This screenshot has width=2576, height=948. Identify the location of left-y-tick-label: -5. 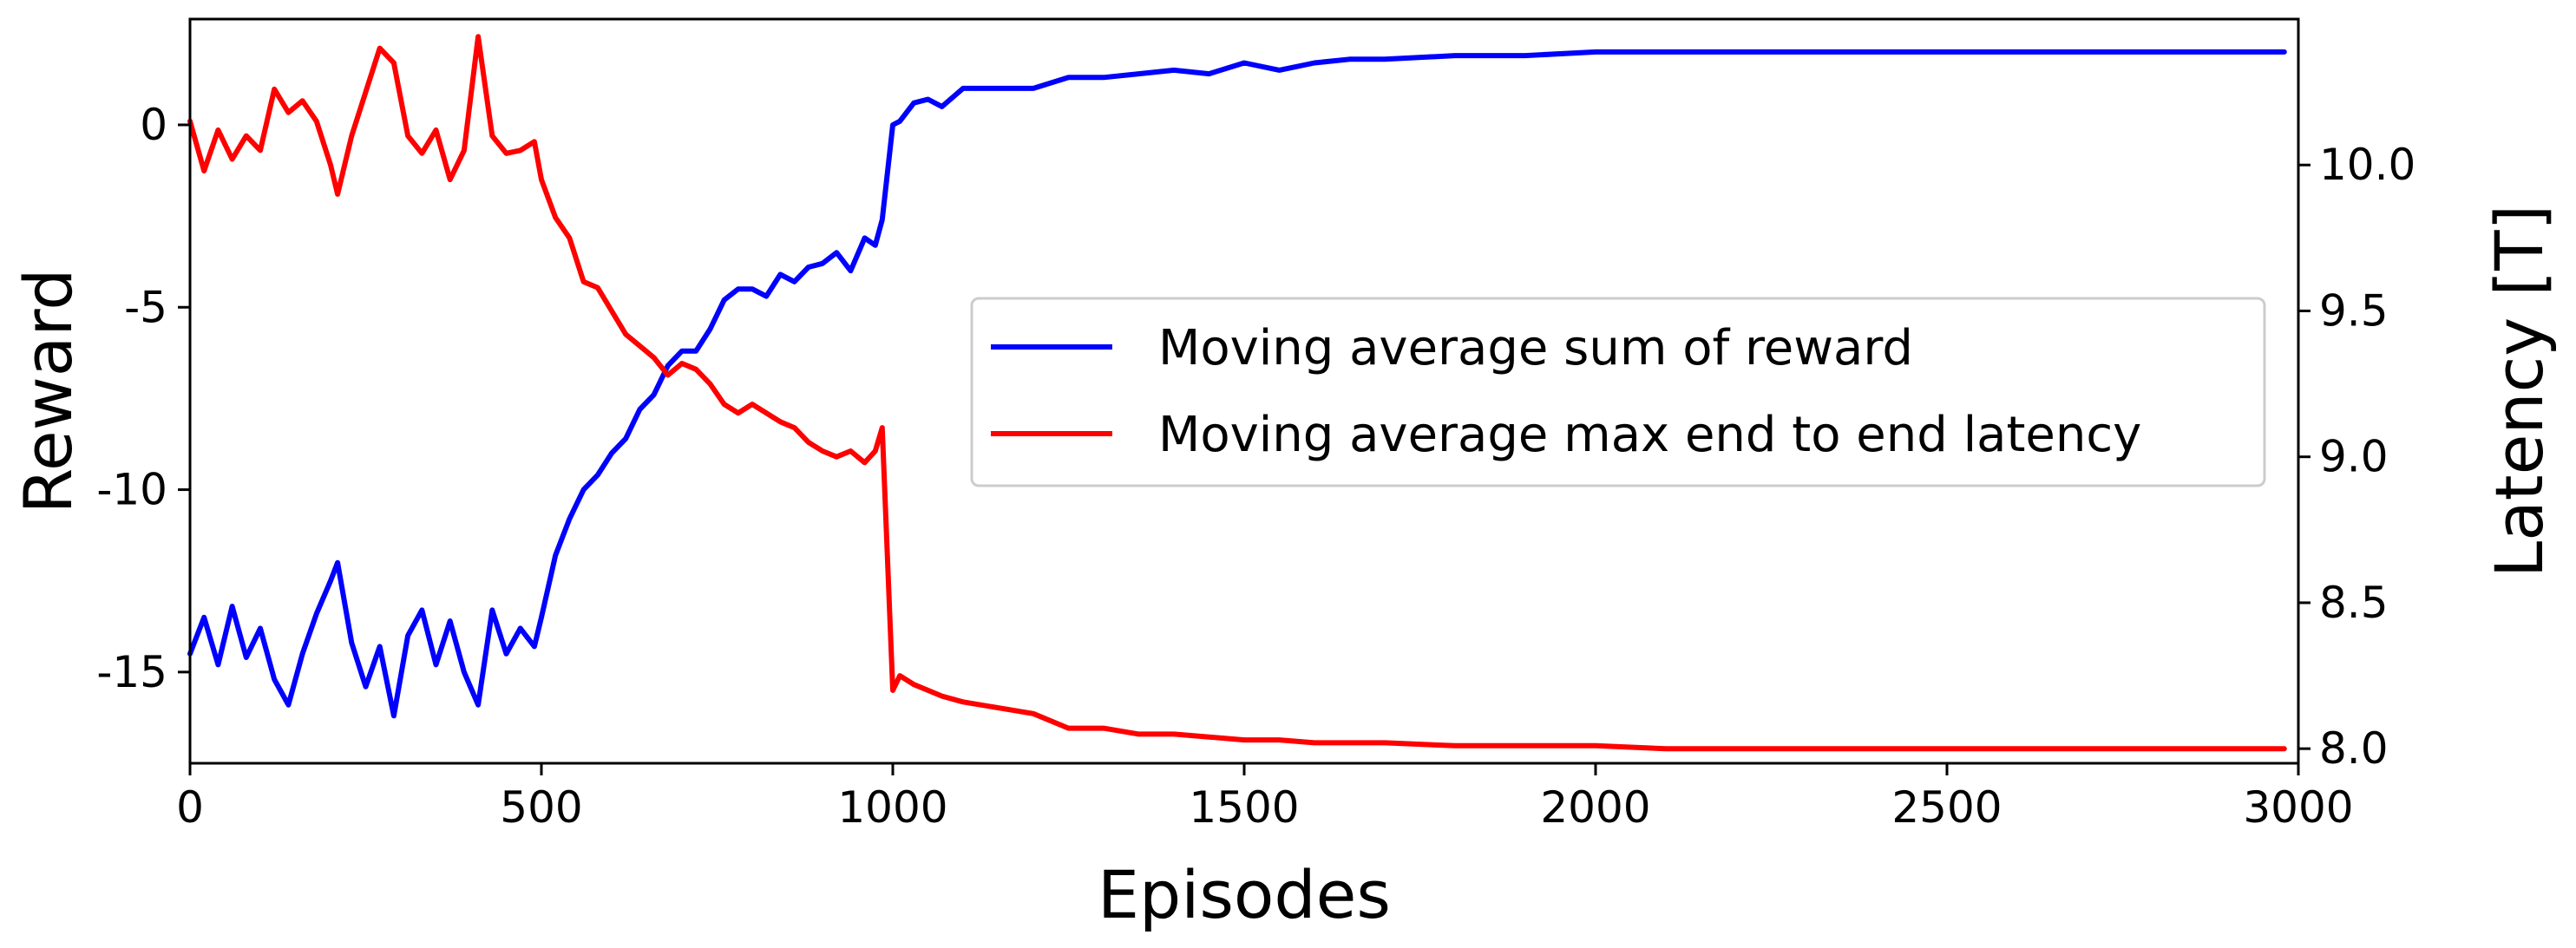
(145, 307).